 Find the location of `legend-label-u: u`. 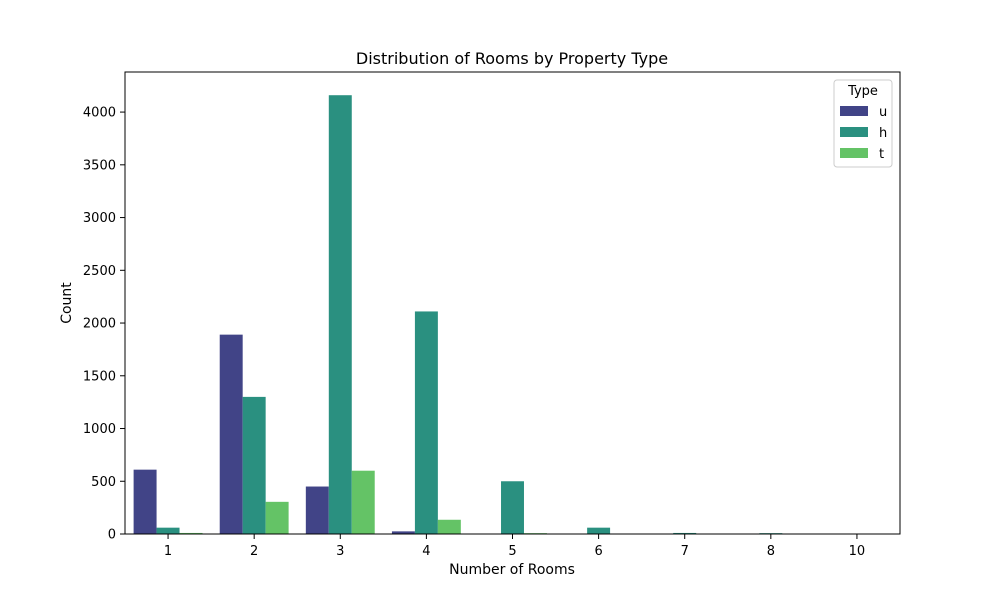

legend-label-u: u is located at coordinates (883, 112).